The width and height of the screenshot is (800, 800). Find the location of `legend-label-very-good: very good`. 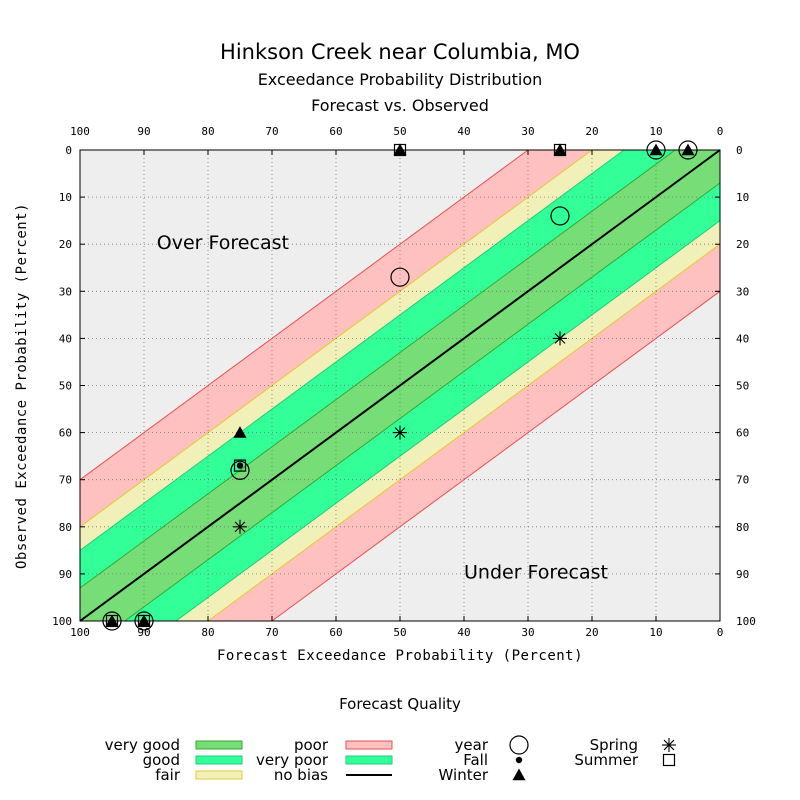

legend-label-very-good: very good is located at coordinates (142, 745).